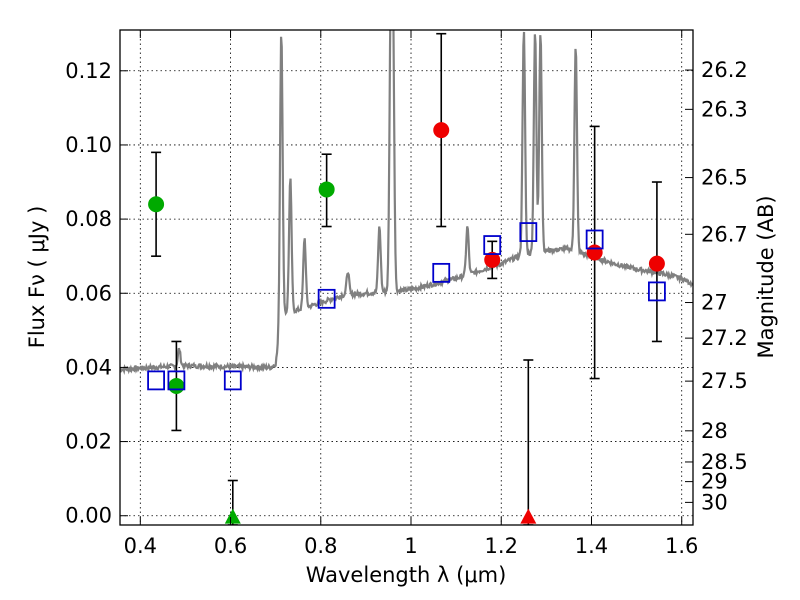  What do you see at coordinates (724, 381) in the screenshot?
I see `y-right-tick-label: 27.5` at bounding box center [724, 381].